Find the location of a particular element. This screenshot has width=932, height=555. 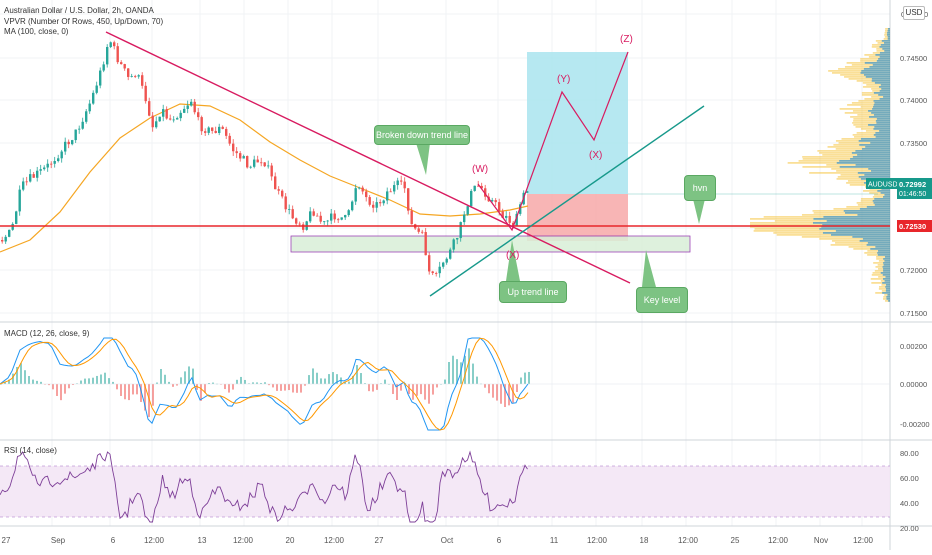

hvn-callout: hvn is located at coordinates (700, 188).